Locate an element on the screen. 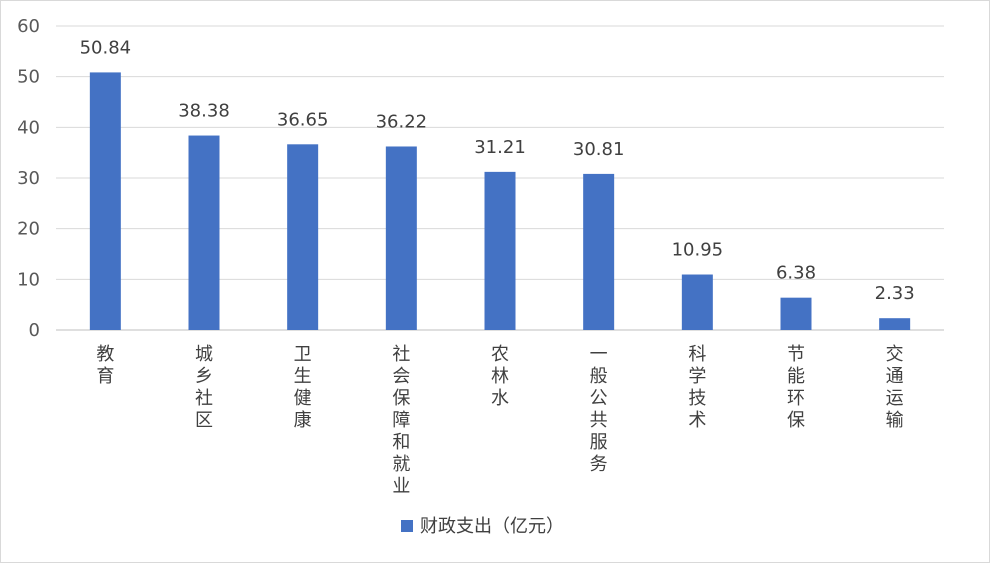 The height and width of the screenshot is (563, 990). x-category-label: 农林水 is located at coordinates (500, 376).